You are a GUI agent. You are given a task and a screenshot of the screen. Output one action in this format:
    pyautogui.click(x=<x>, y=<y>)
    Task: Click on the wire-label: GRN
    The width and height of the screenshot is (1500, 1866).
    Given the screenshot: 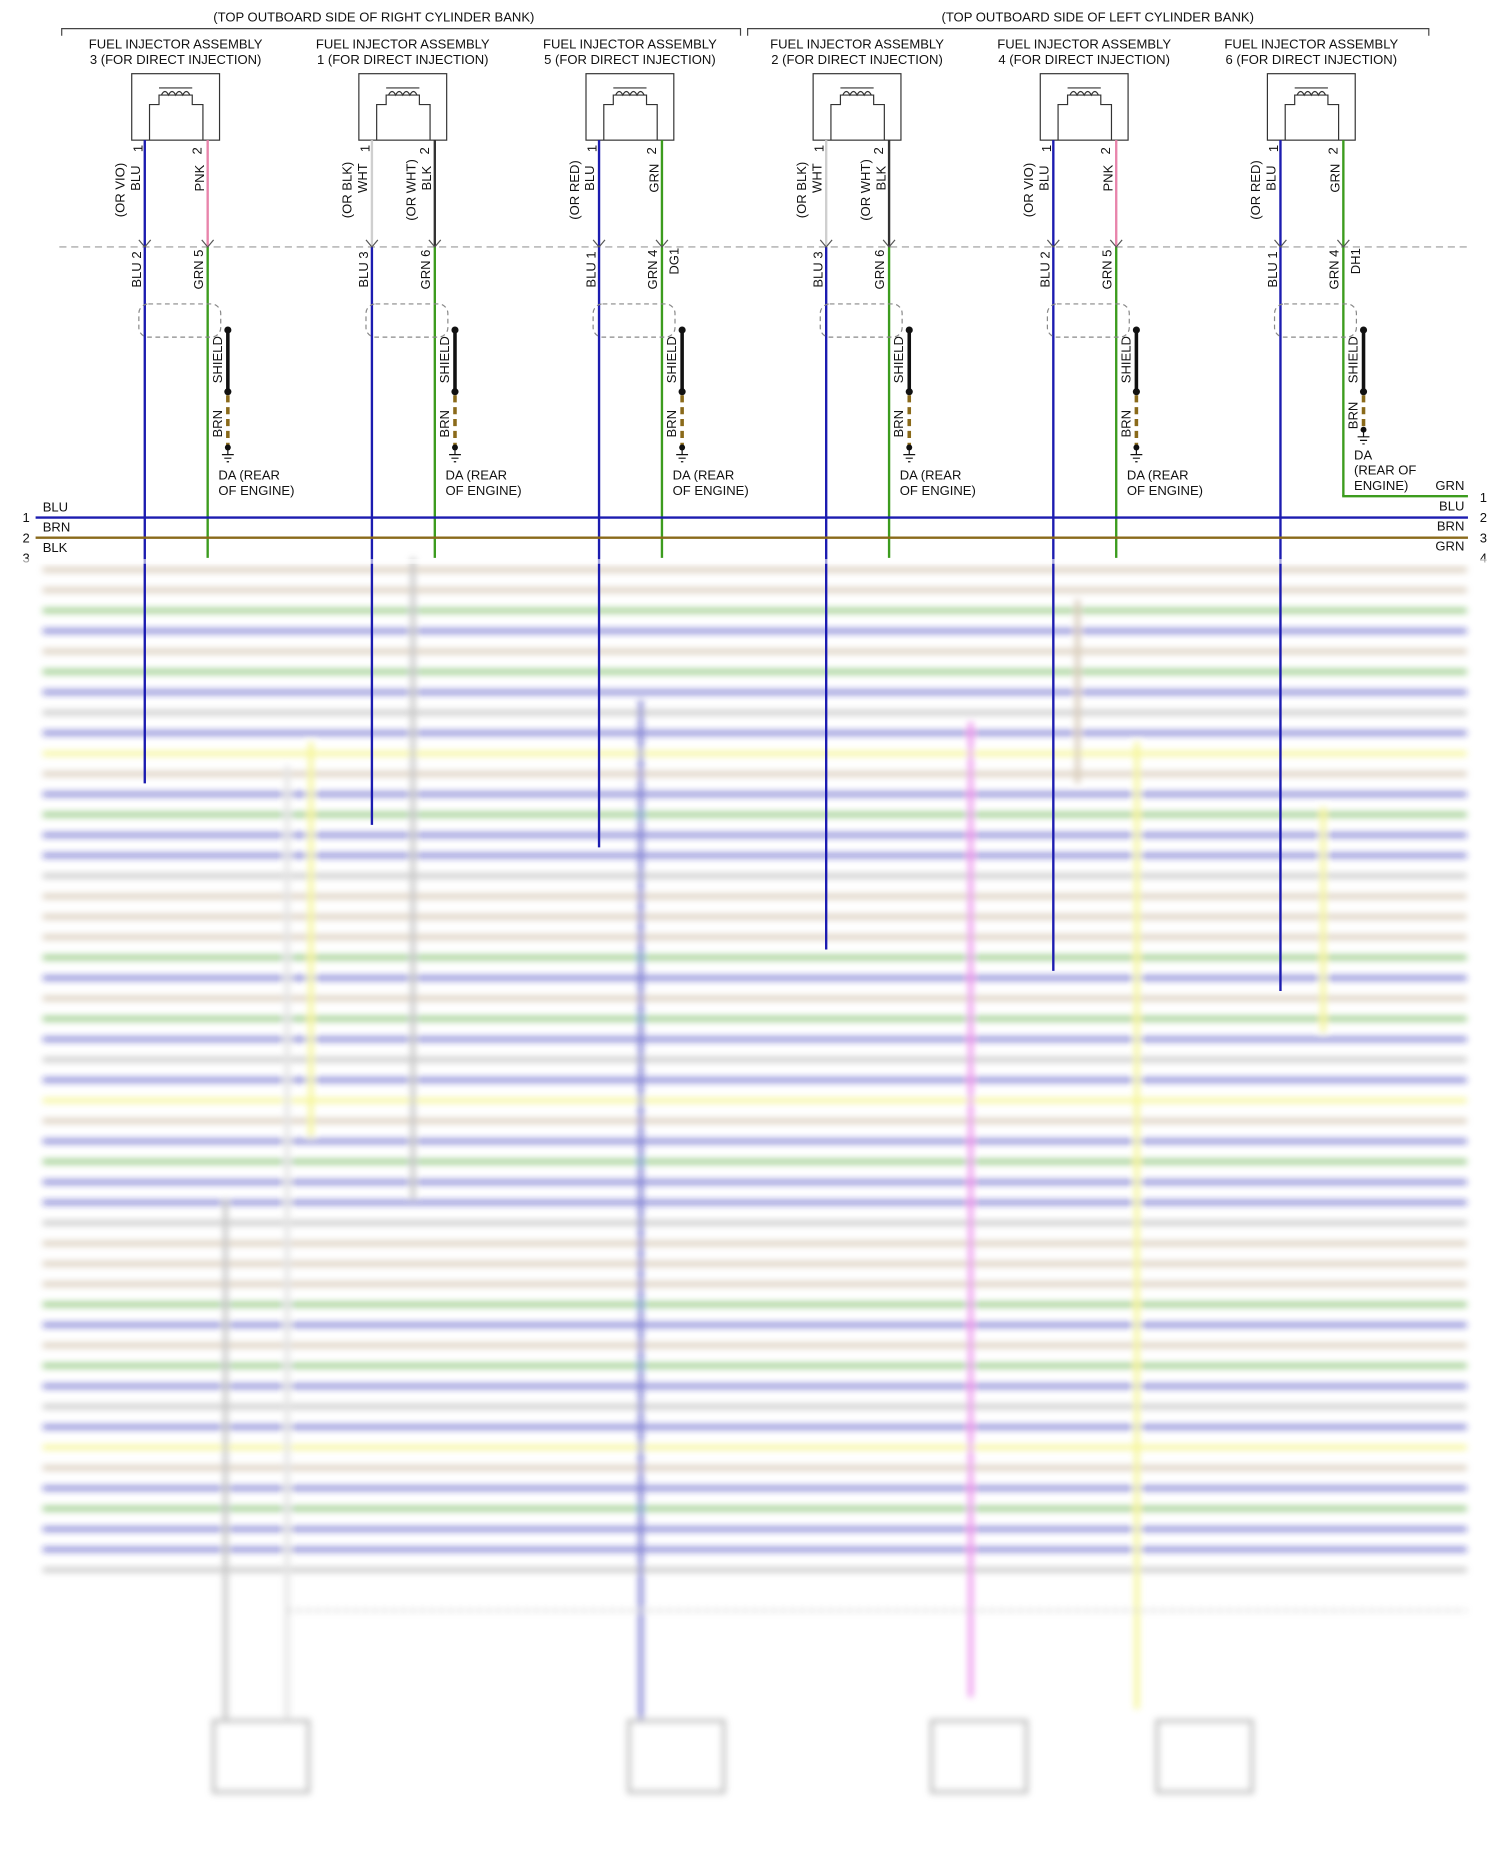 What is the action you would take?
    pyautogui.click(x=1335, y=178)
    